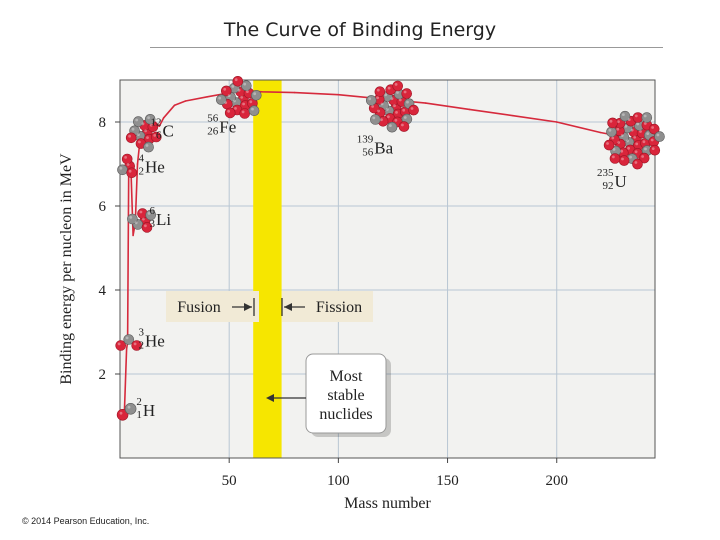 Image resolution: width=720 pixels, height=540 pixels. What do you see at coordinates (213, 118) in the screenshot?
I see `isotope-mass-number: 56` at bounding box center [213, 118].